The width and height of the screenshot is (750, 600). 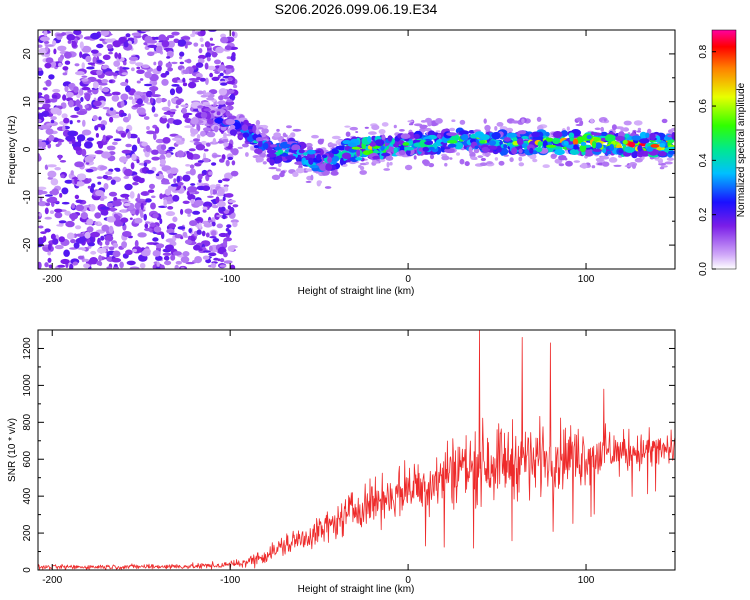 What do you see at coordinates (27, 244) in the screenshot?
I see `spectrogram-ytick-label: -20` at bounding box center [27, 244].